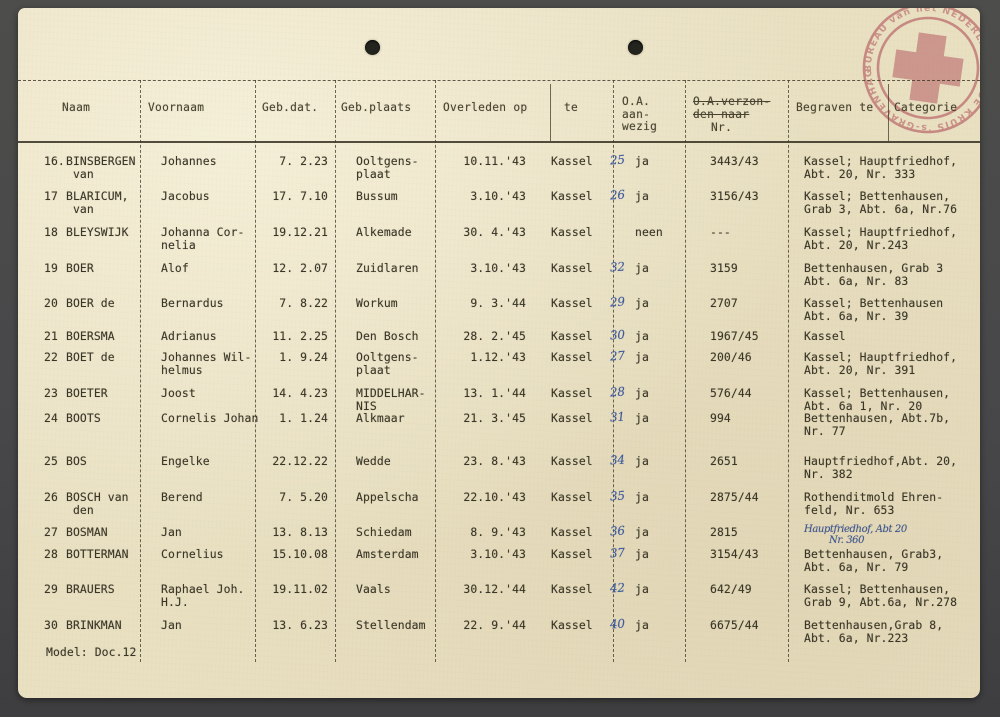  What do you see at coordinates (387, 554) in the screenshot?
I see `cell-geboorteplaats: Amsterdam` at bounding box center [387, 554].